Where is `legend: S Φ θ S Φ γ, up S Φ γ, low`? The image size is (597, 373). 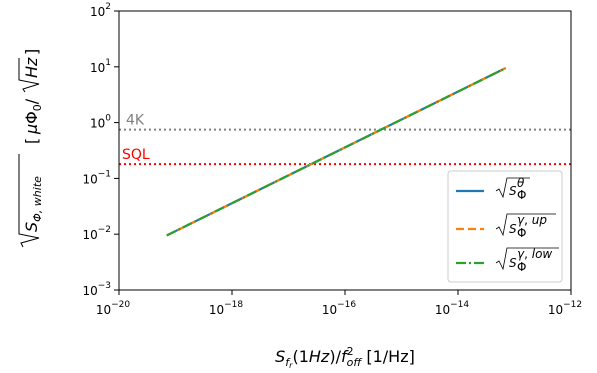
legend: S Φ θ S Φ γ, up S Φ γ, low is located at coordinates (505, 226).